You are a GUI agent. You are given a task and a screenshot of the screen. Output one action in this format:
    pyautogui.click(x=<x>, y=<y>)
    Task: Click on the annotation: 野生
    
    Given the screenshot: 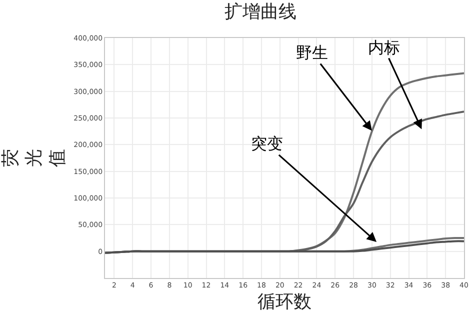 What is the action you would take?
    pyautogui.click(x=312, y=52)
    